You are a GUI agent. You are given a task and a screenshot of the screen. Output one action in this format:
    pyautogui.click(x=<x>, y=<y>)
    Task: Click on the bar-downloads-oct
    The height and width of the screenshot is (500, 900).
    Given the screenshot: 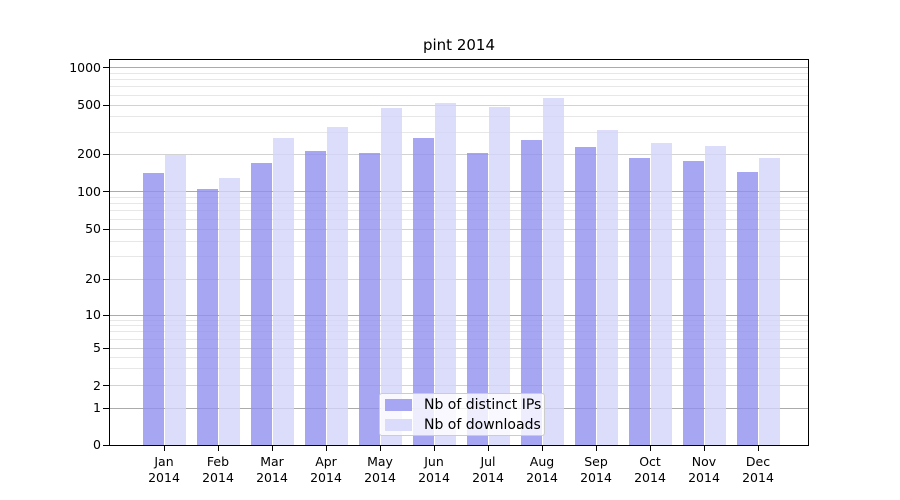 What is the action you would take?
    pyautogui.click(x=661, y=293)
    